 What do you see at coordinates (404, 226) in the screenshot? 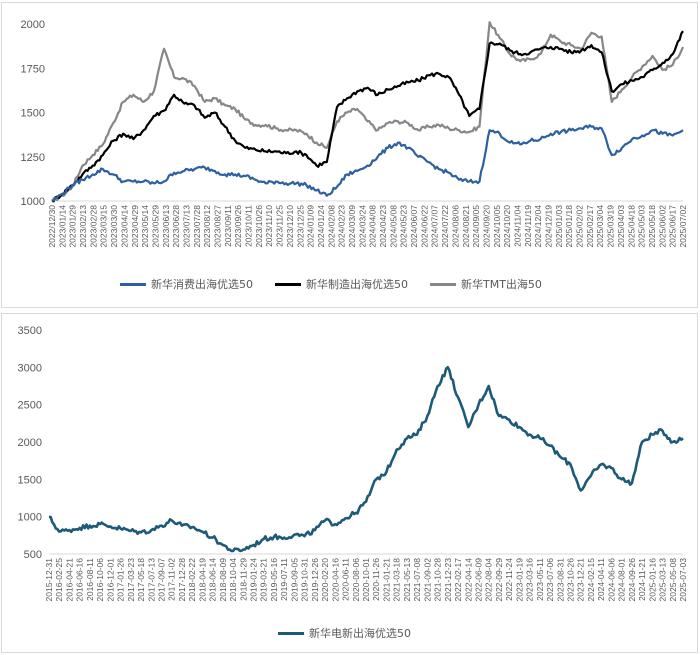
I see `x-tick-label: 2024/05/23` at bounding box center [404, 226].